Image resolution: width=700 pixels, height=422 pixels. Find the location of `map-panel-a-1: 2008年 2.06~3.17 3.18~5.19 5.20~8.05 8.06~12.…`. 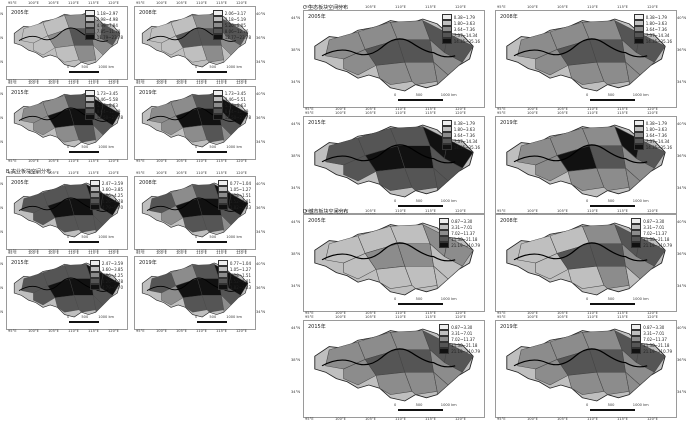

map-panel-a-1: 2008年 2.06~3.17 3.18~5.19 5.20~8.05 8.06~12.… is located at coordinates (195, 43).